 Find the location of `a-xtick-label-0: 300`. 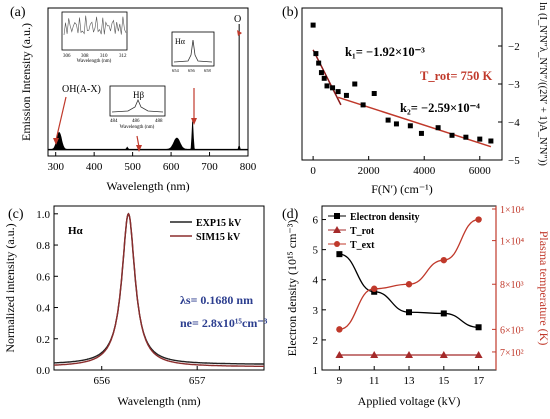

a-xtick-label-0: 300 is located at coordinates (55, 167).